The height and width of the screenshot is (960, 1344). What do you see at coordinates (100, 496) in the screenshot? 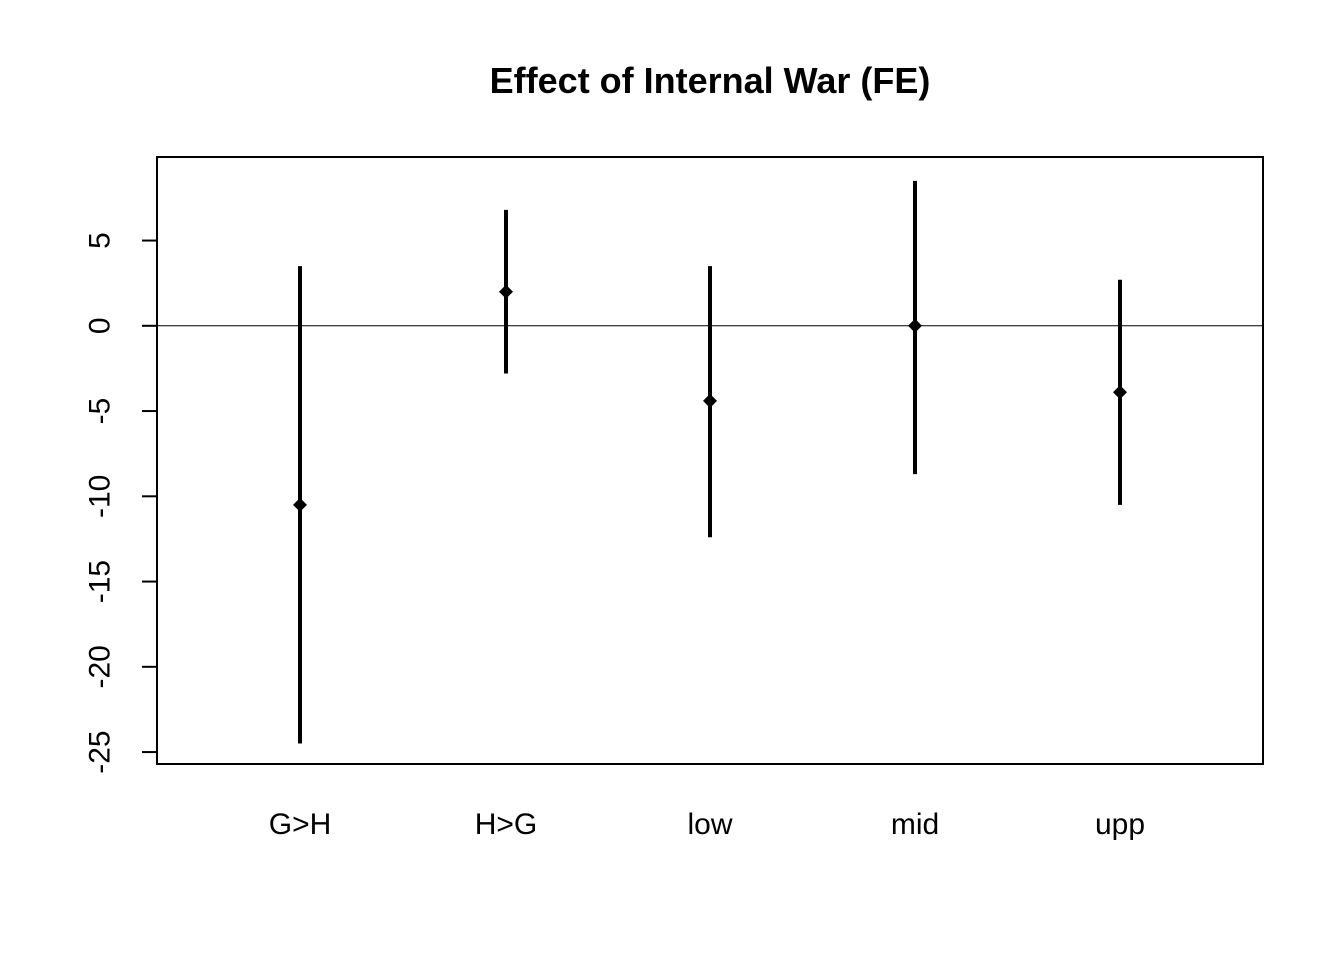
I see `y-tick-label: -10` at bounding box center [100, 496].